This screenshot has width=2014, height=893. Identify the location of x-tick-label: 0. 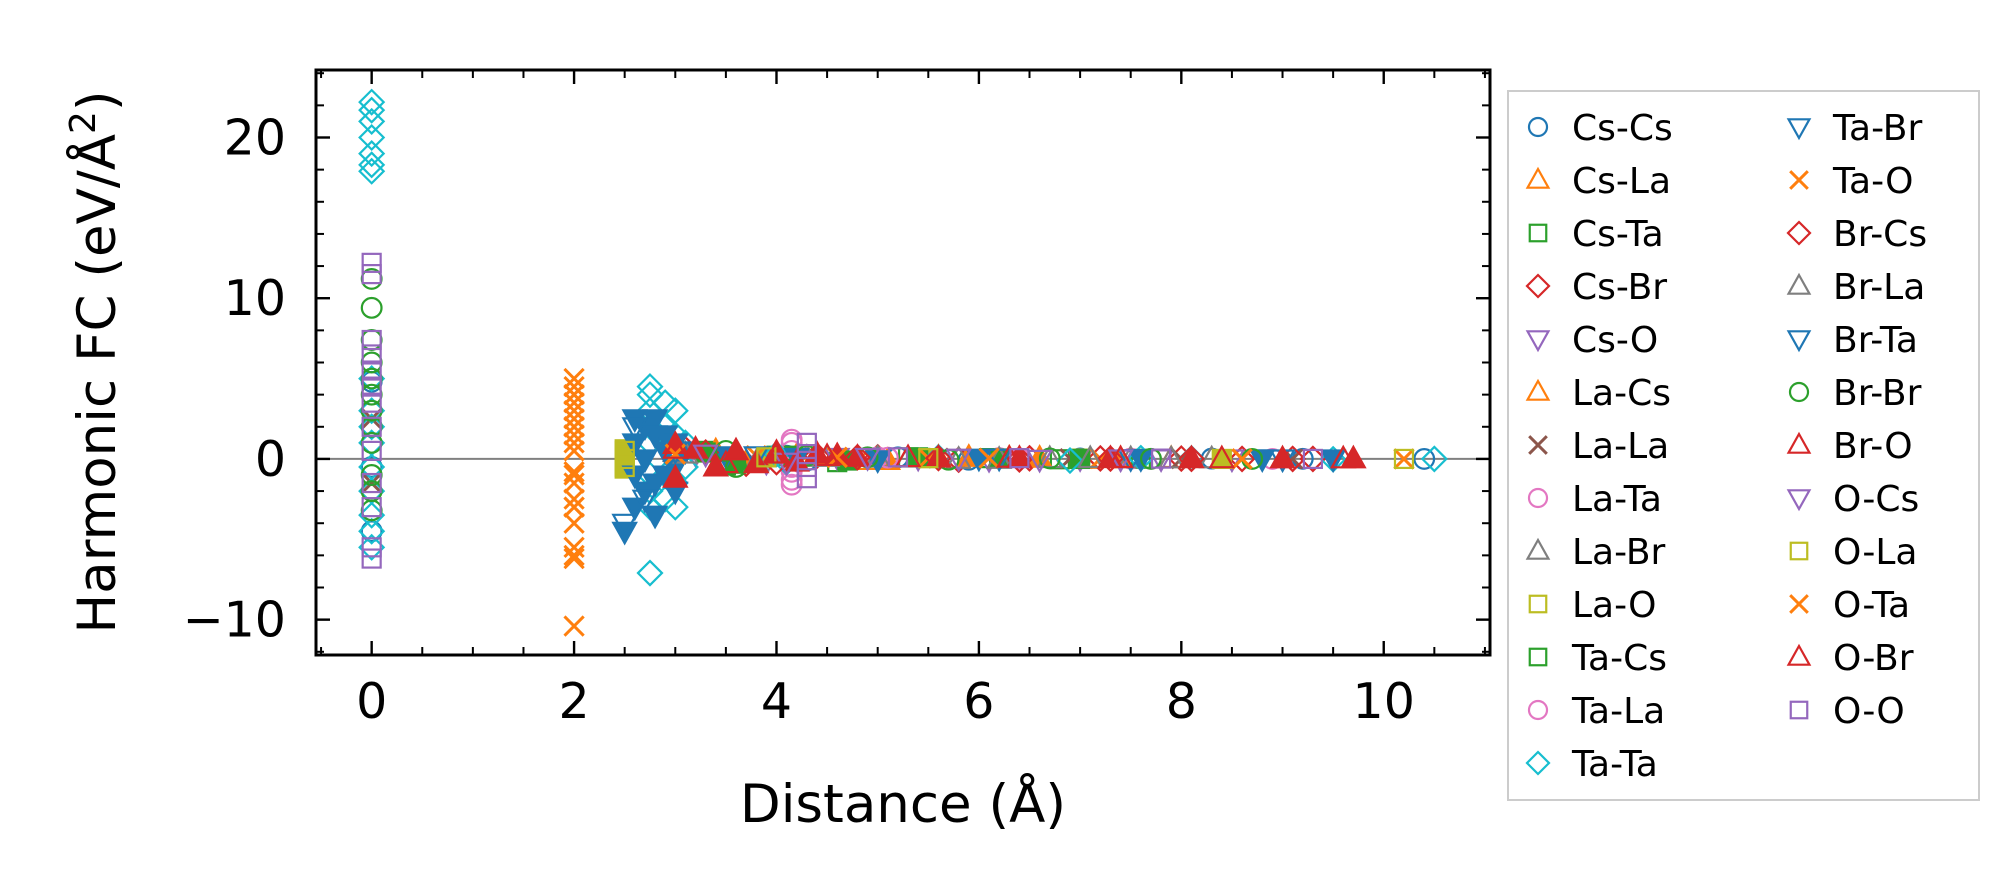
(371, 701).